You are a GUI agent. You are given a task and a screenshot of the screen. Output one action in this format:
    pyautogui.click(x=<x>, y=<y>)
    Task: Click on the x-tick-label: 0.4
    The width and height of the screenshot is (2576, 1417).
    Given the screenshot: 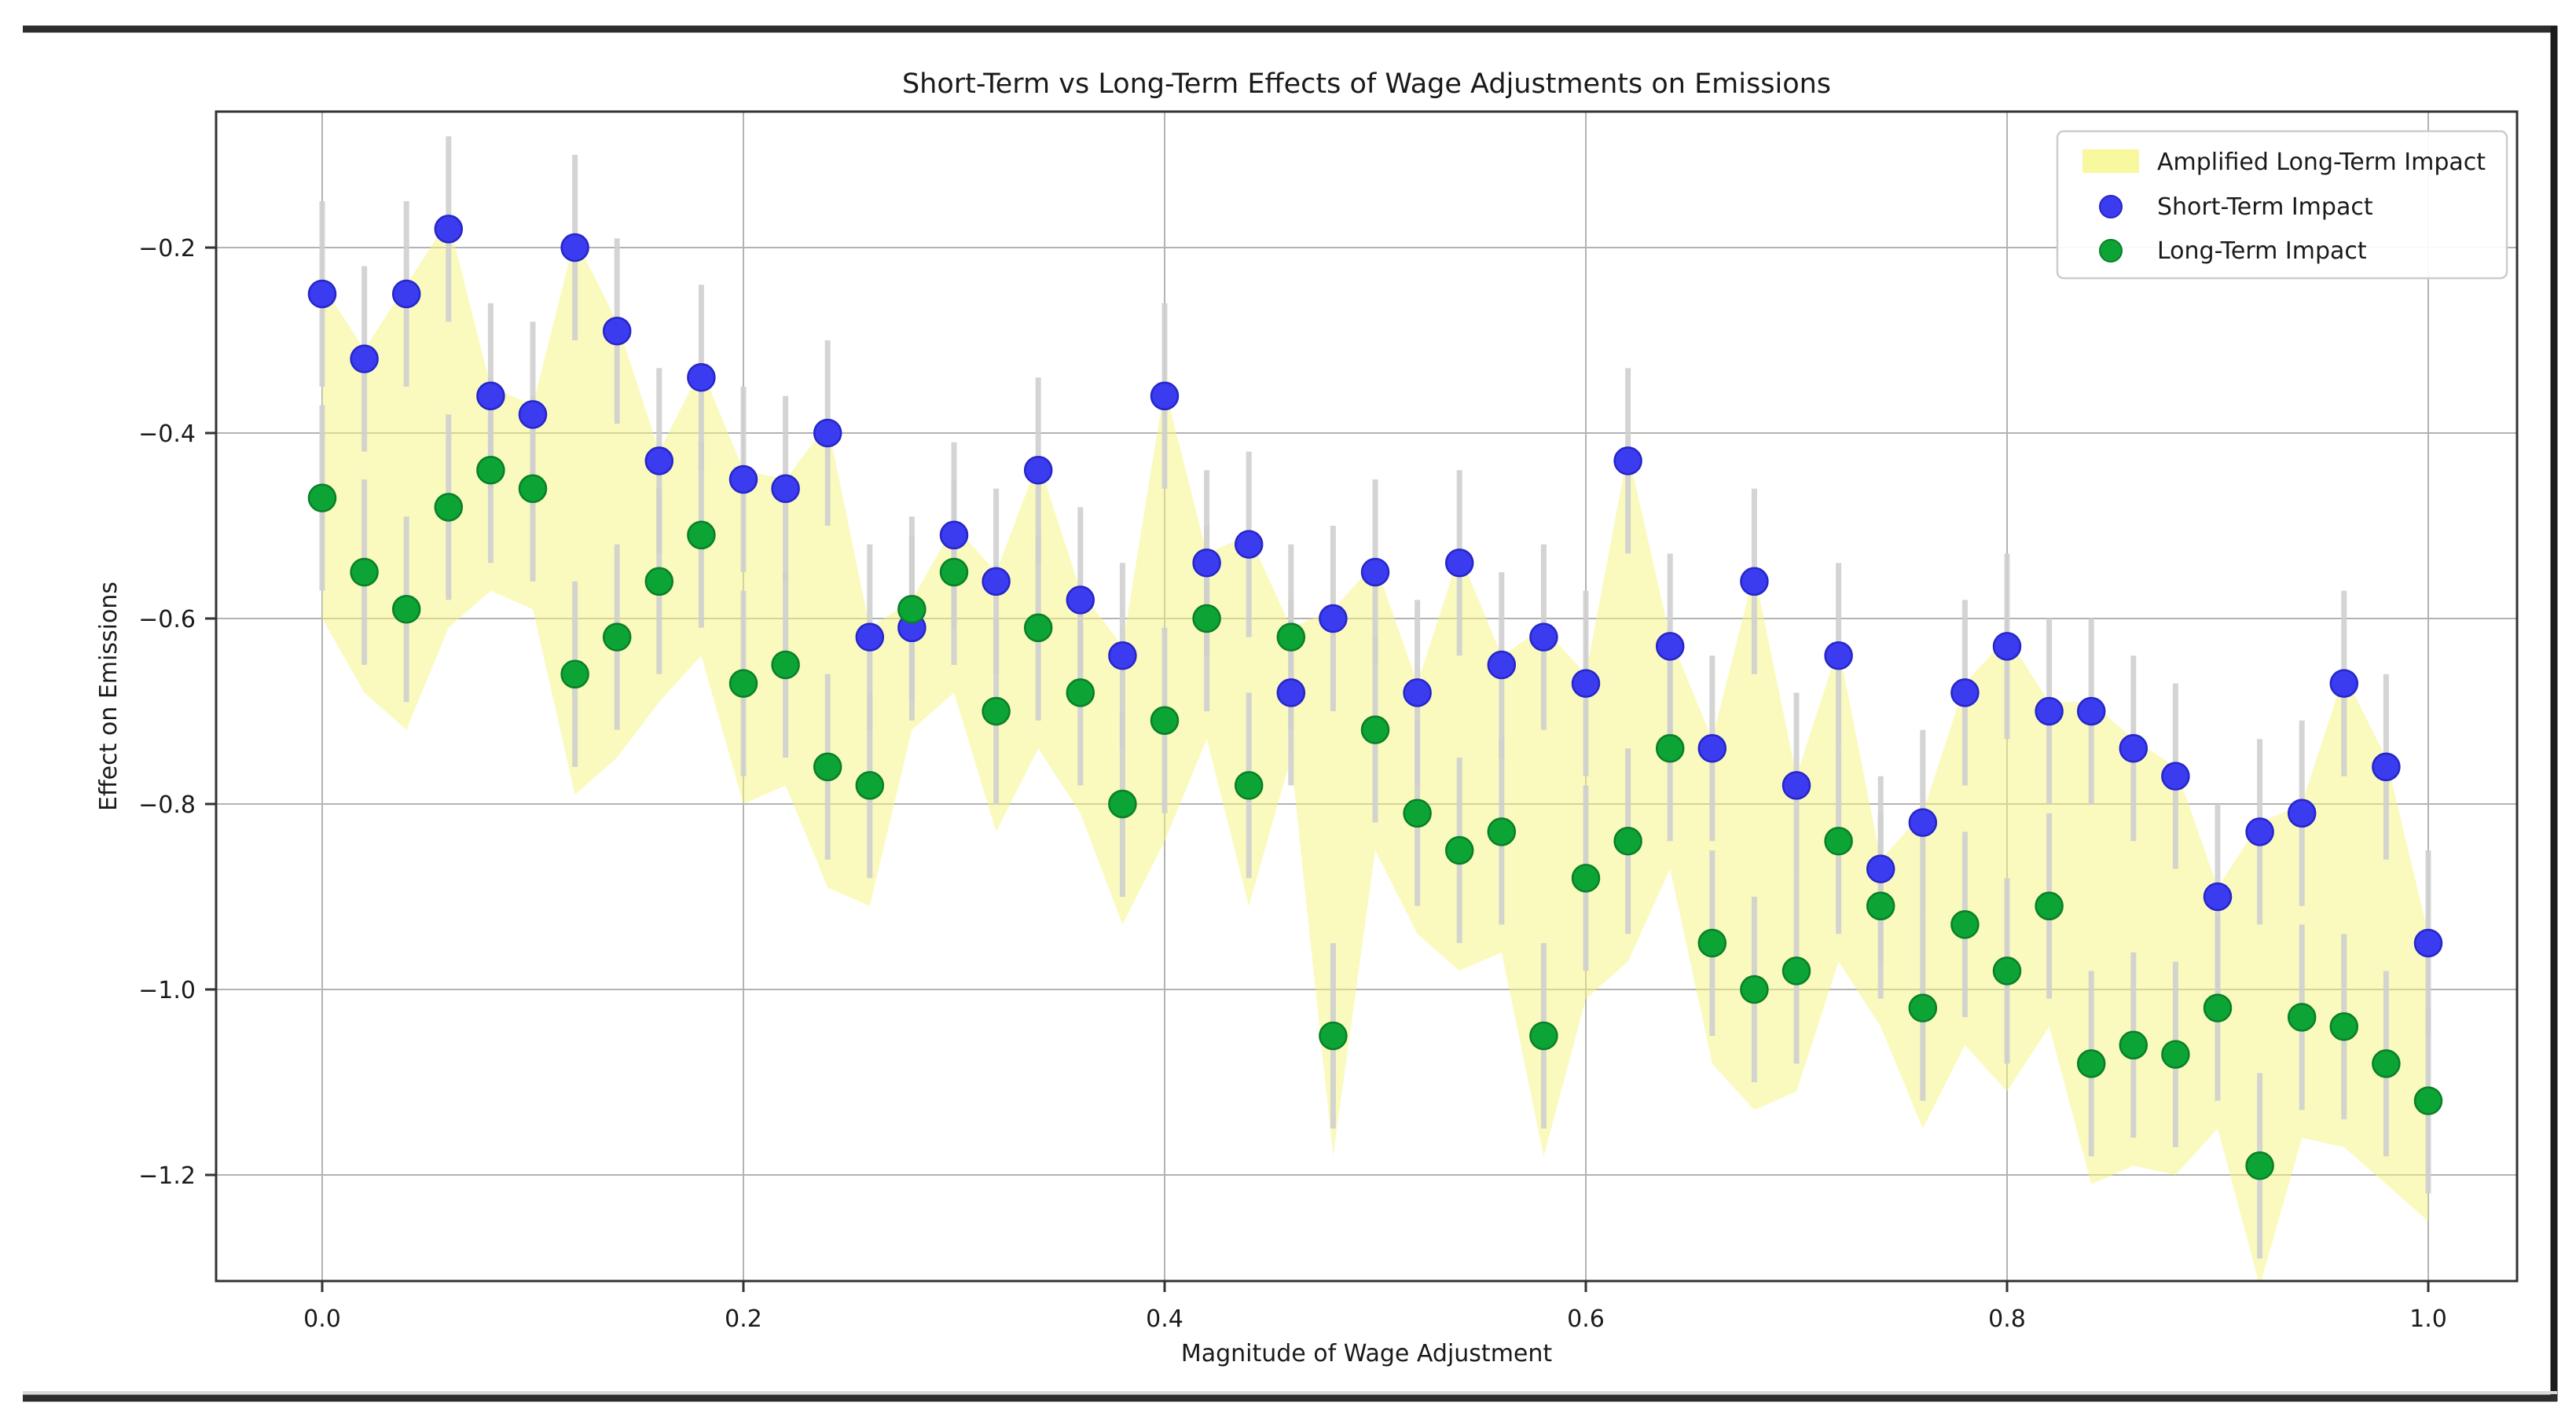 What is the action you would take?
    pyautogui.click(x=1164, y=1319)
    